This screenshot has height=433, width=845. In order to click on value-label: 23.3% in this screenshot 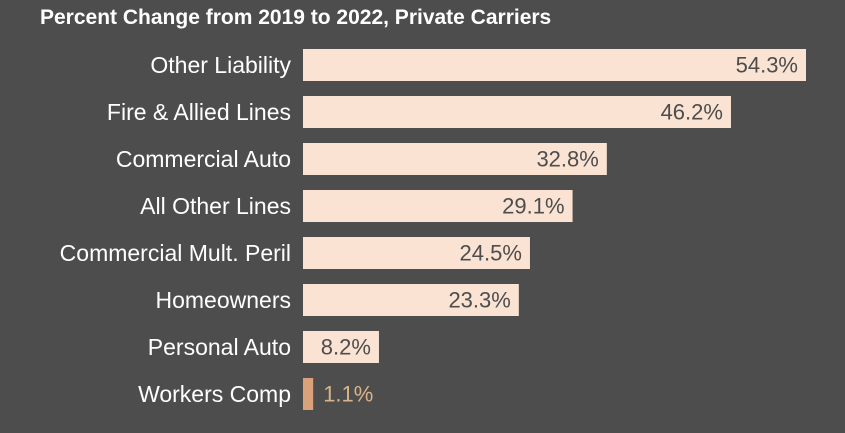, I will do `click(479, 300)`.